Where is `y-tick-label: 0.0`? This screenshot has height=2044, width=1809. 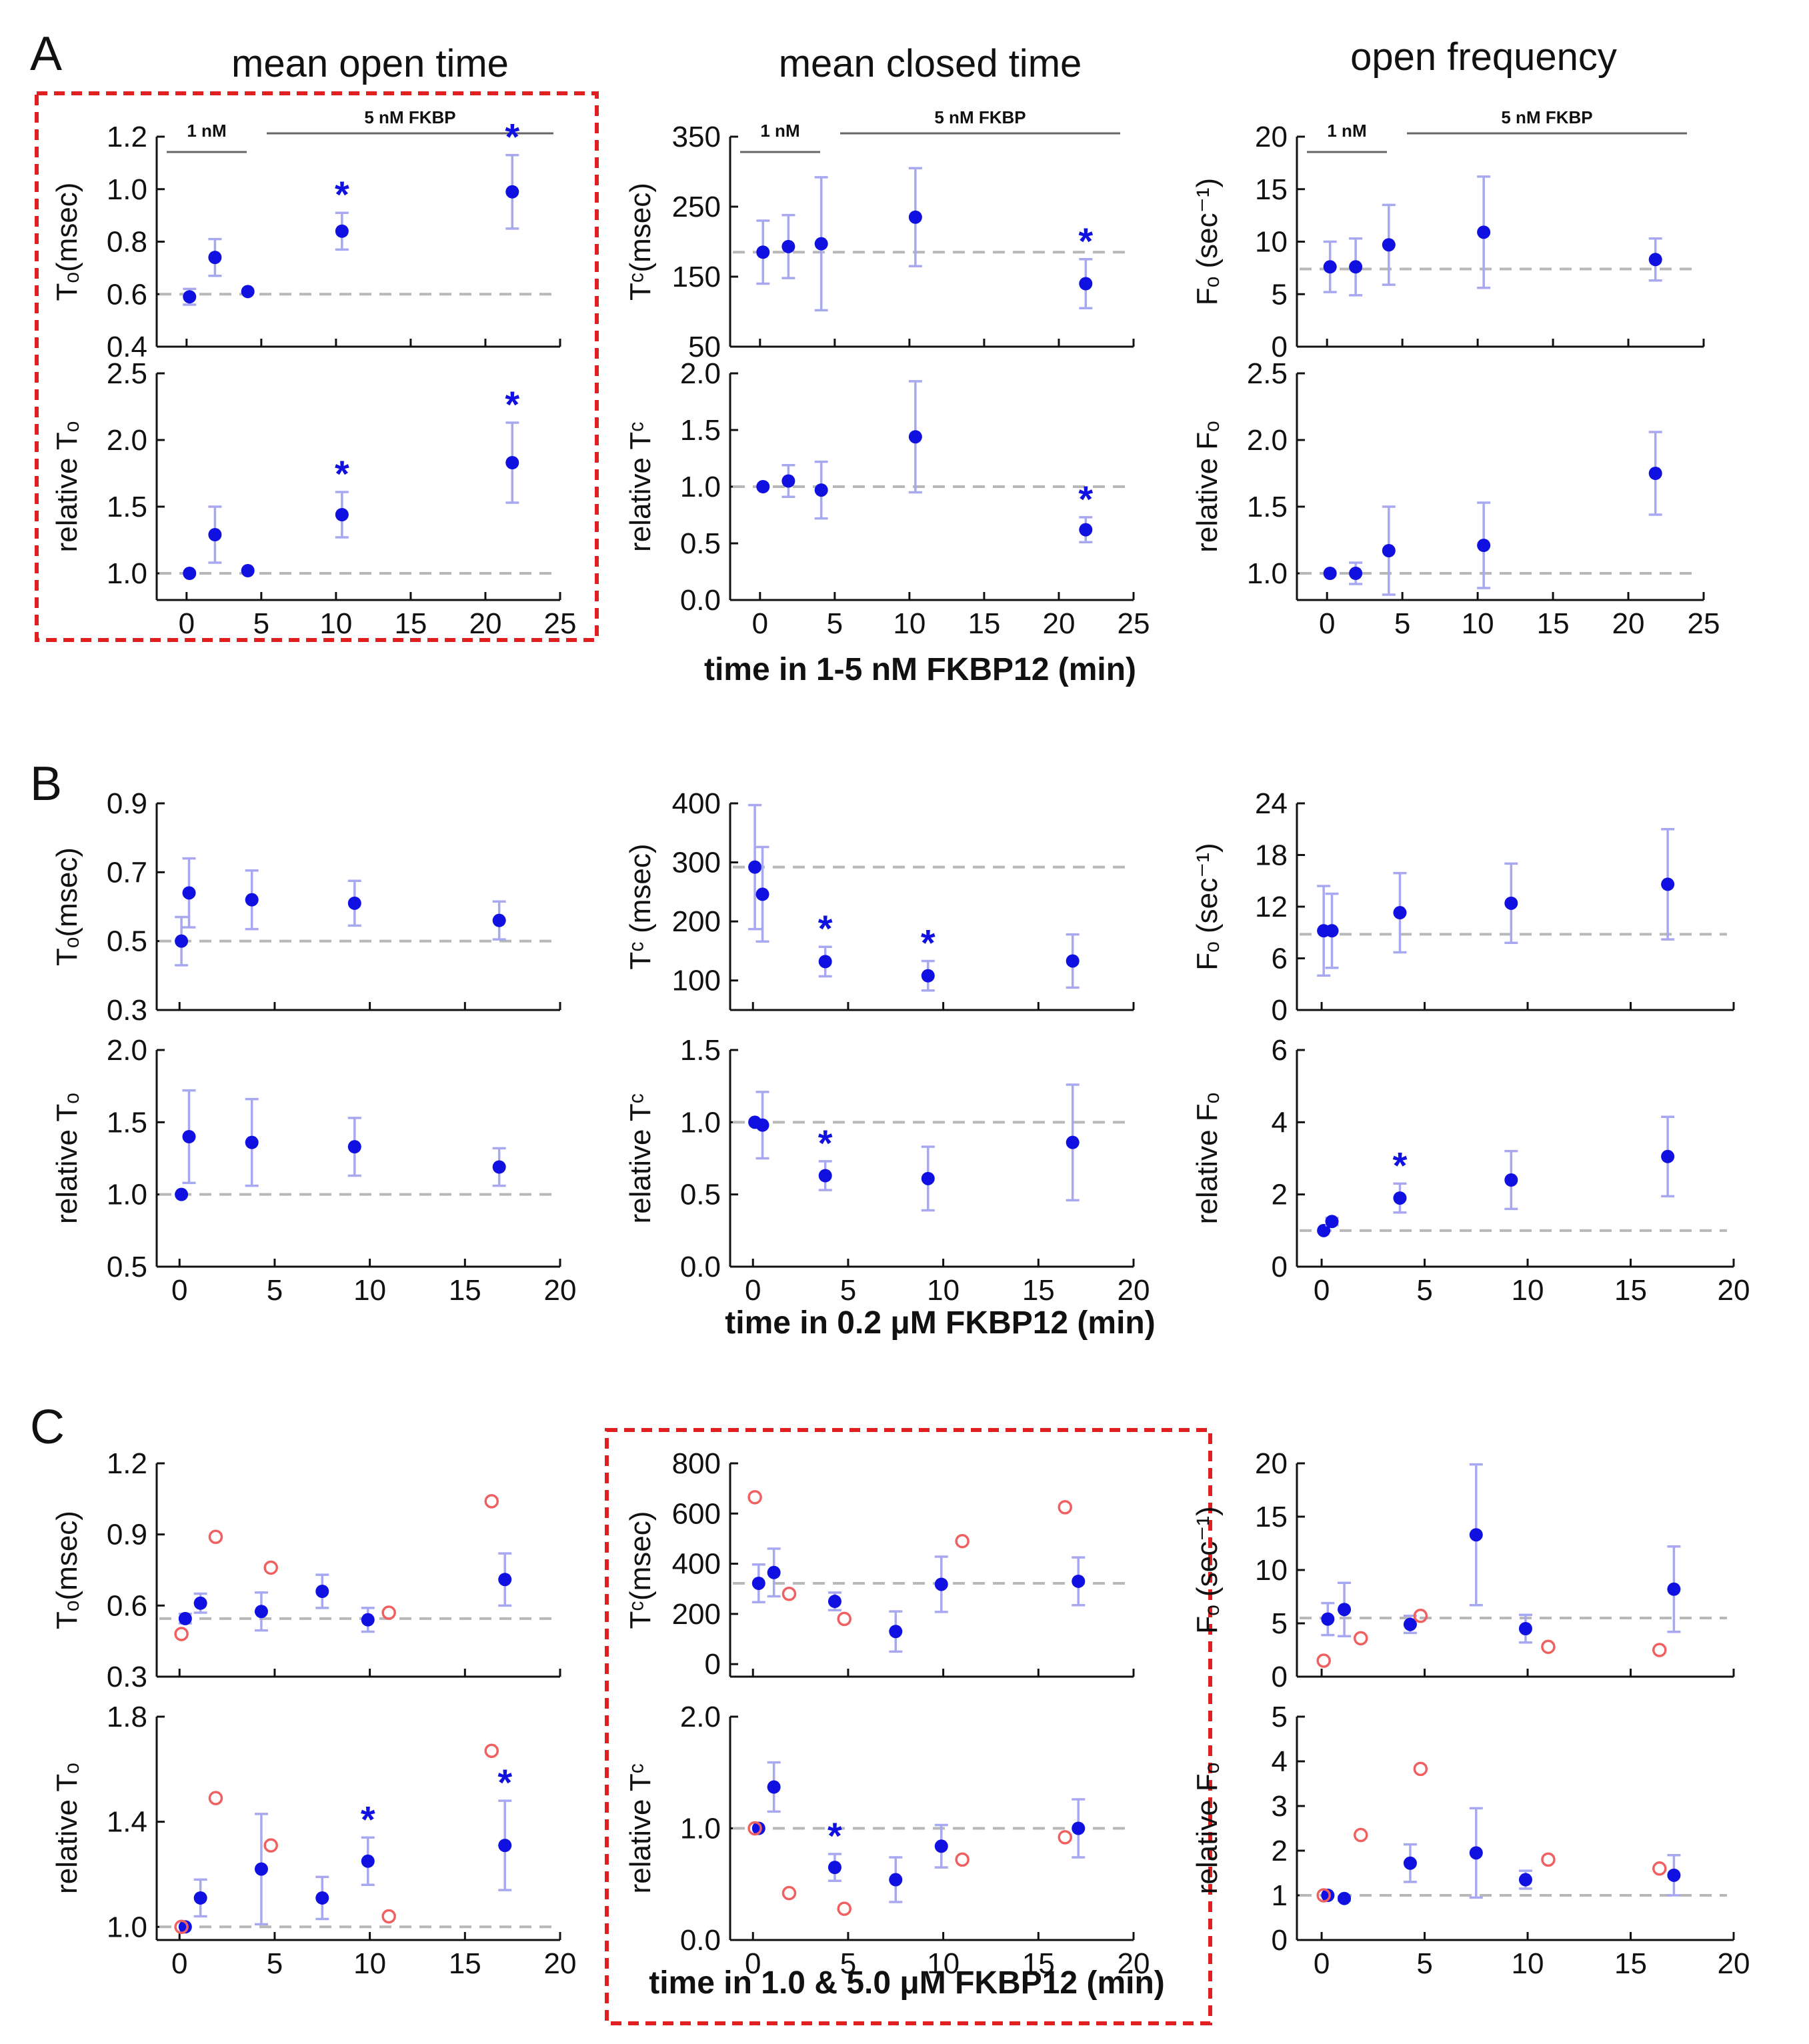
y-tick-label: 0.0 is located at coordinates (700, 600).